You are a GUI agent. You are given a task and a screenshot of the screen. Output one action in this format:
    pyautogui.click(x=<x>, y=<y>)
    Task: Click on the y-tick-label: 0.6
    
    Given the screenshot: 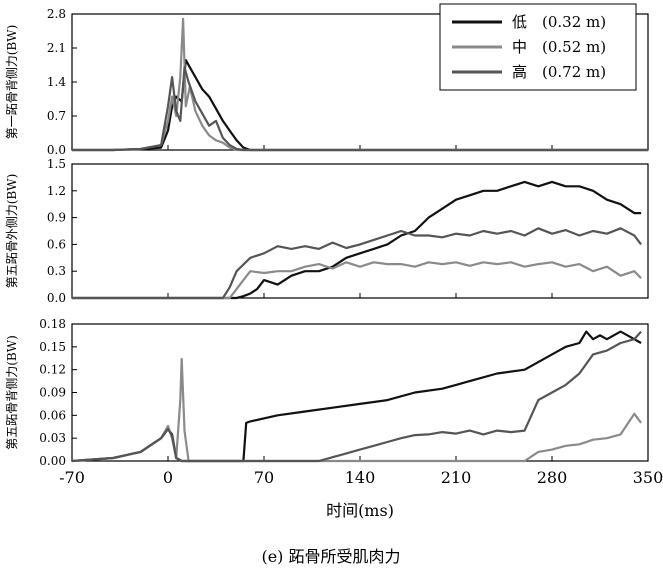 What is the action you would take?
    pyautogui.click(x=56, y=244)
    